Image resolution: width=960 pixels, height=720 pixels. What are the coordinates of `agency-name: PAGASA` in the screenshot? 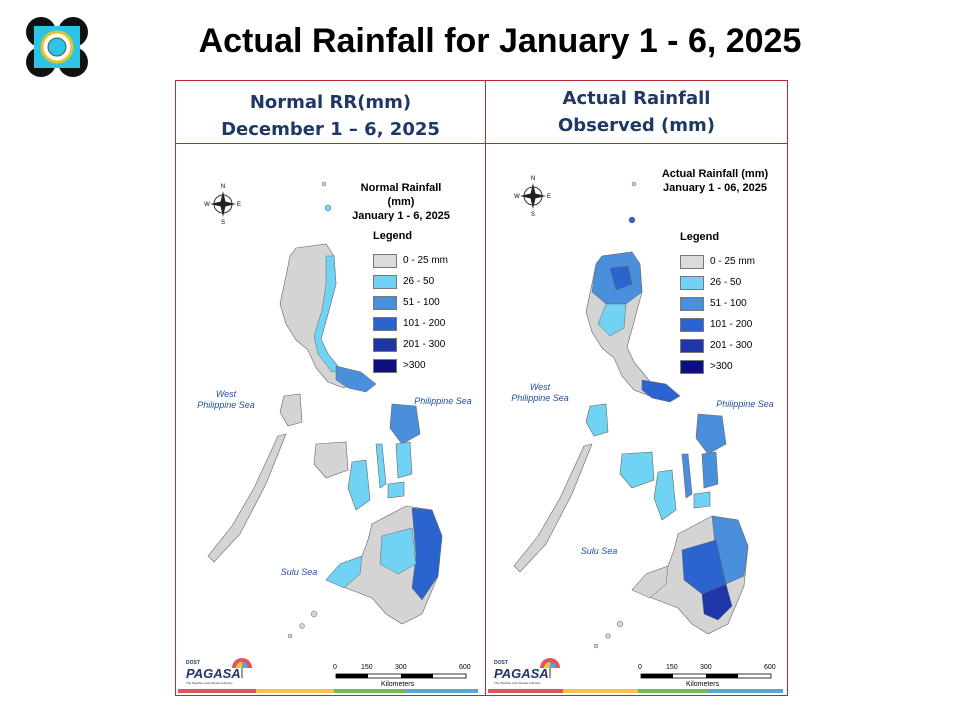 It's located at (213, 673).